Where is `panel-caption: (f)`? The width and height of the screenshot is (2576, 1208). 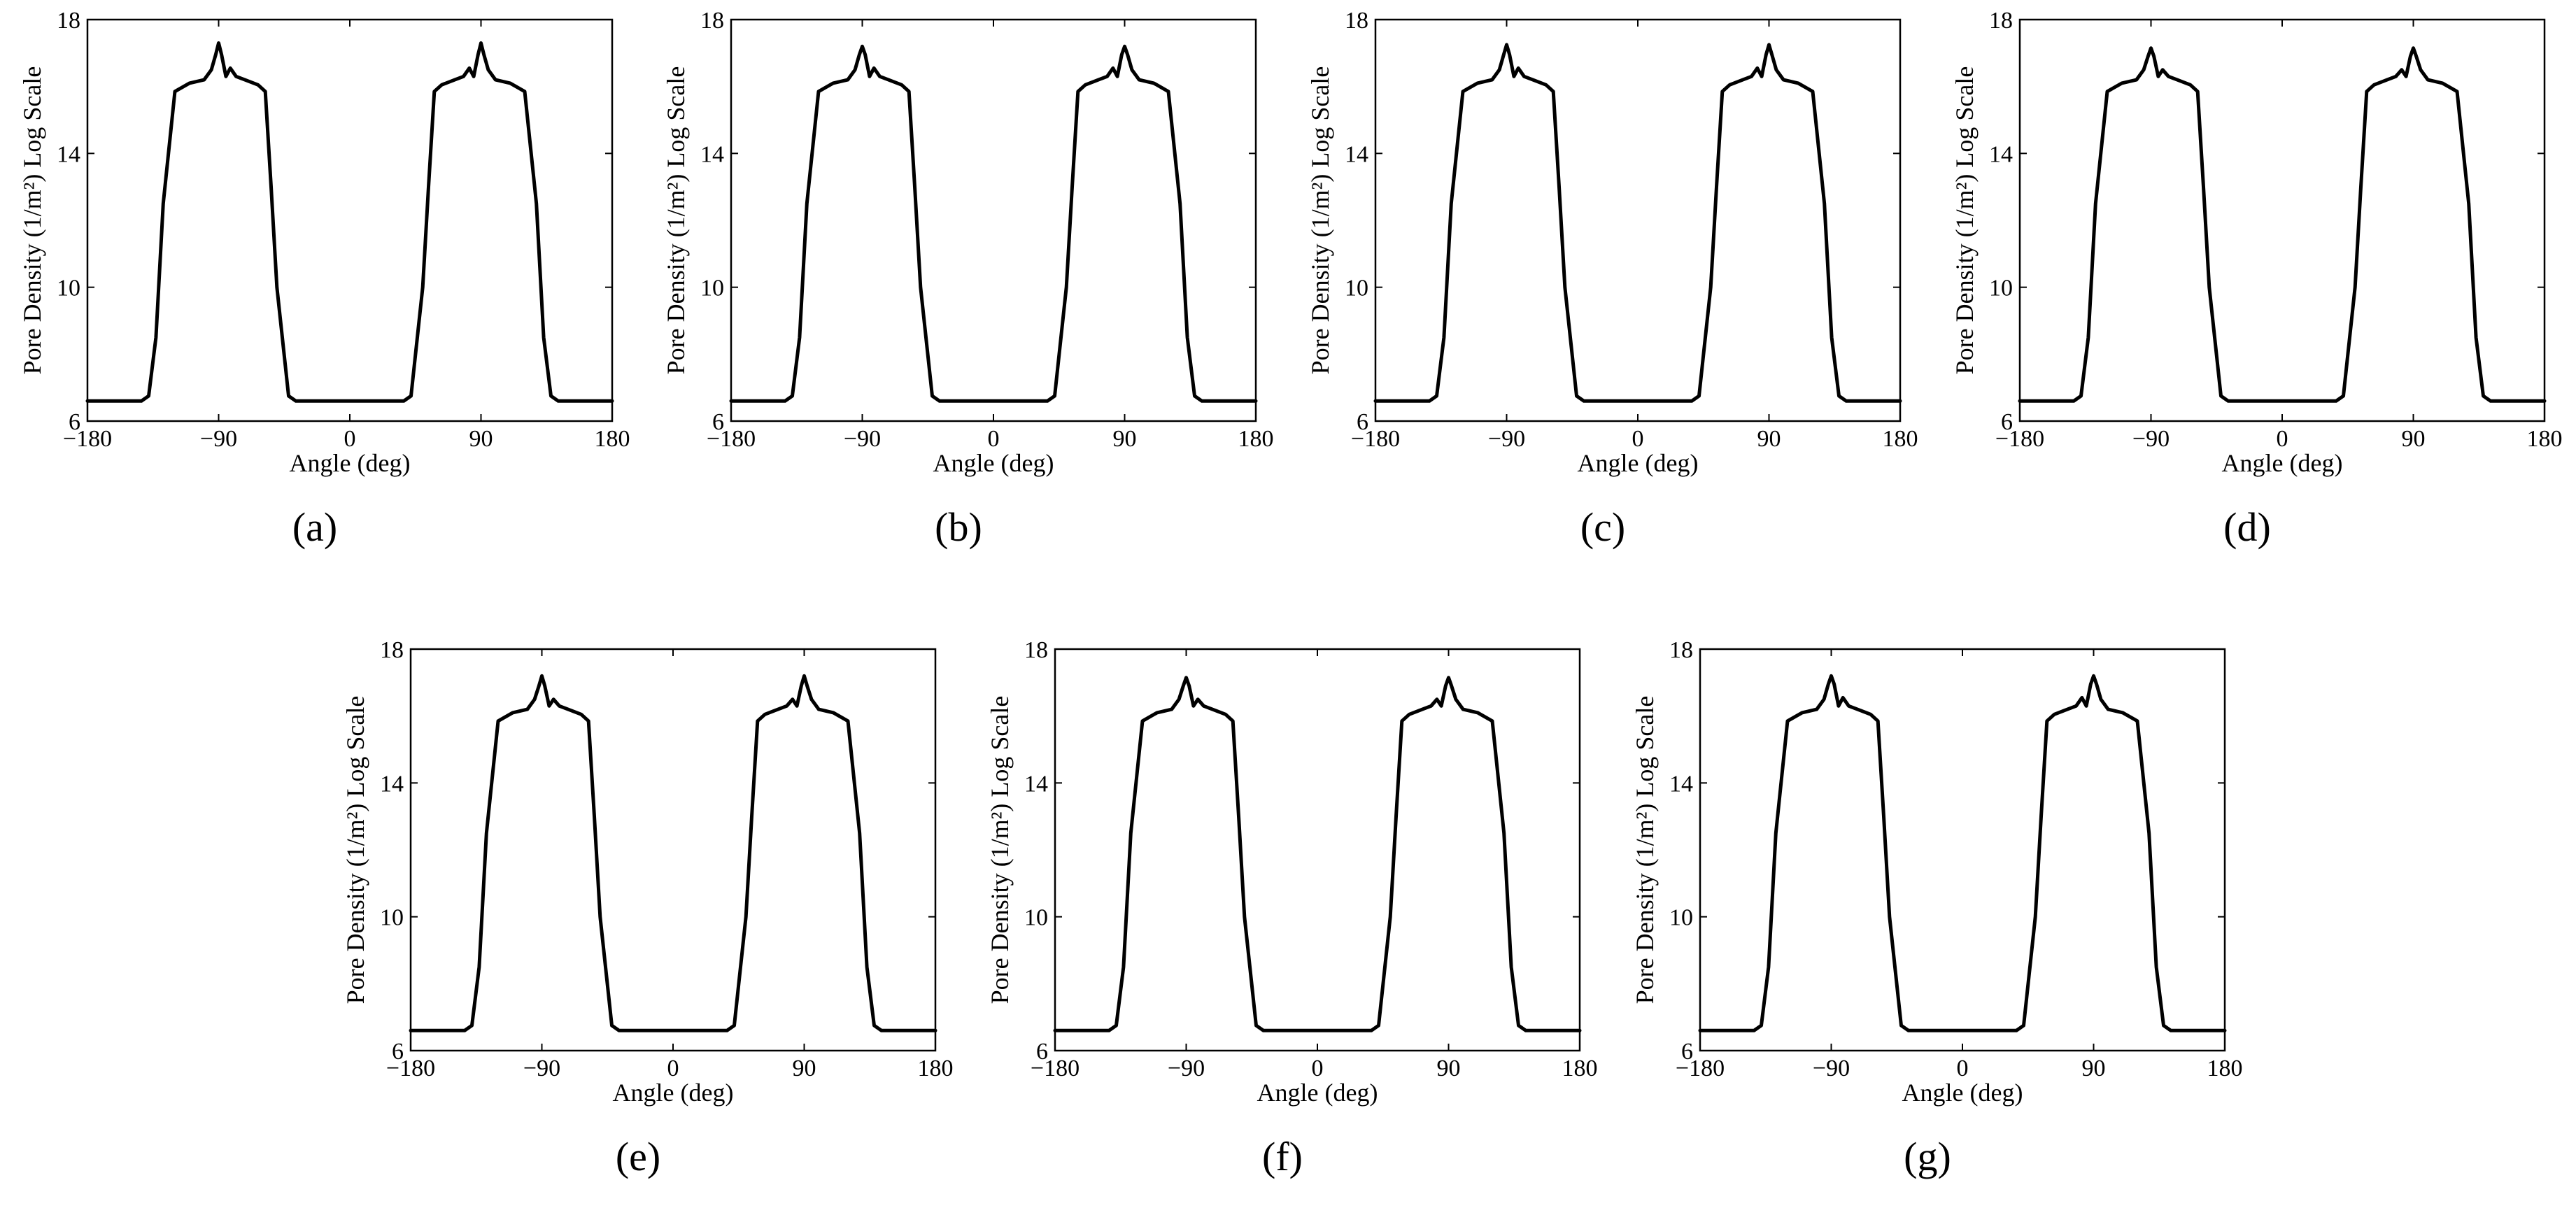 panel-caption: (f) is located at coordinates (1282, 1156).